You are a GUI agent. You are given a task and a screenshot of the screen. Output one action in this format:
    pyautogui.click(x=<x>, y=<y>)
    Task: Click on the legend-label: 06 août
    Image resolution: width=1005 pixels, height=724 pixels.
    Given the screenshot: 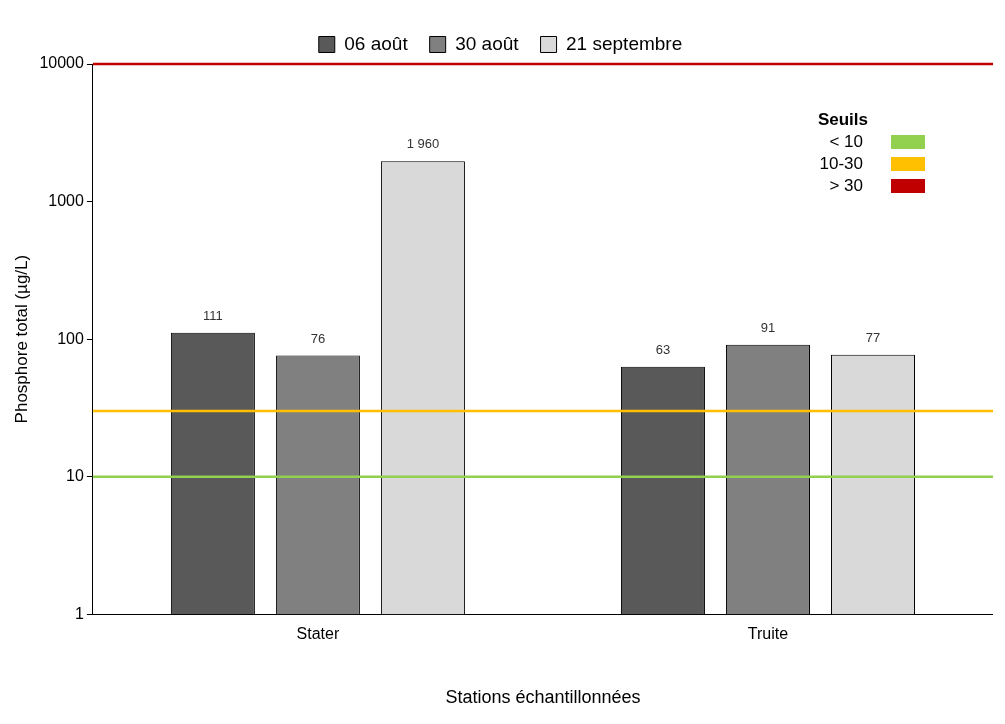 What is the action you would take?
    pyautogui.click(x=376, y=43)
    